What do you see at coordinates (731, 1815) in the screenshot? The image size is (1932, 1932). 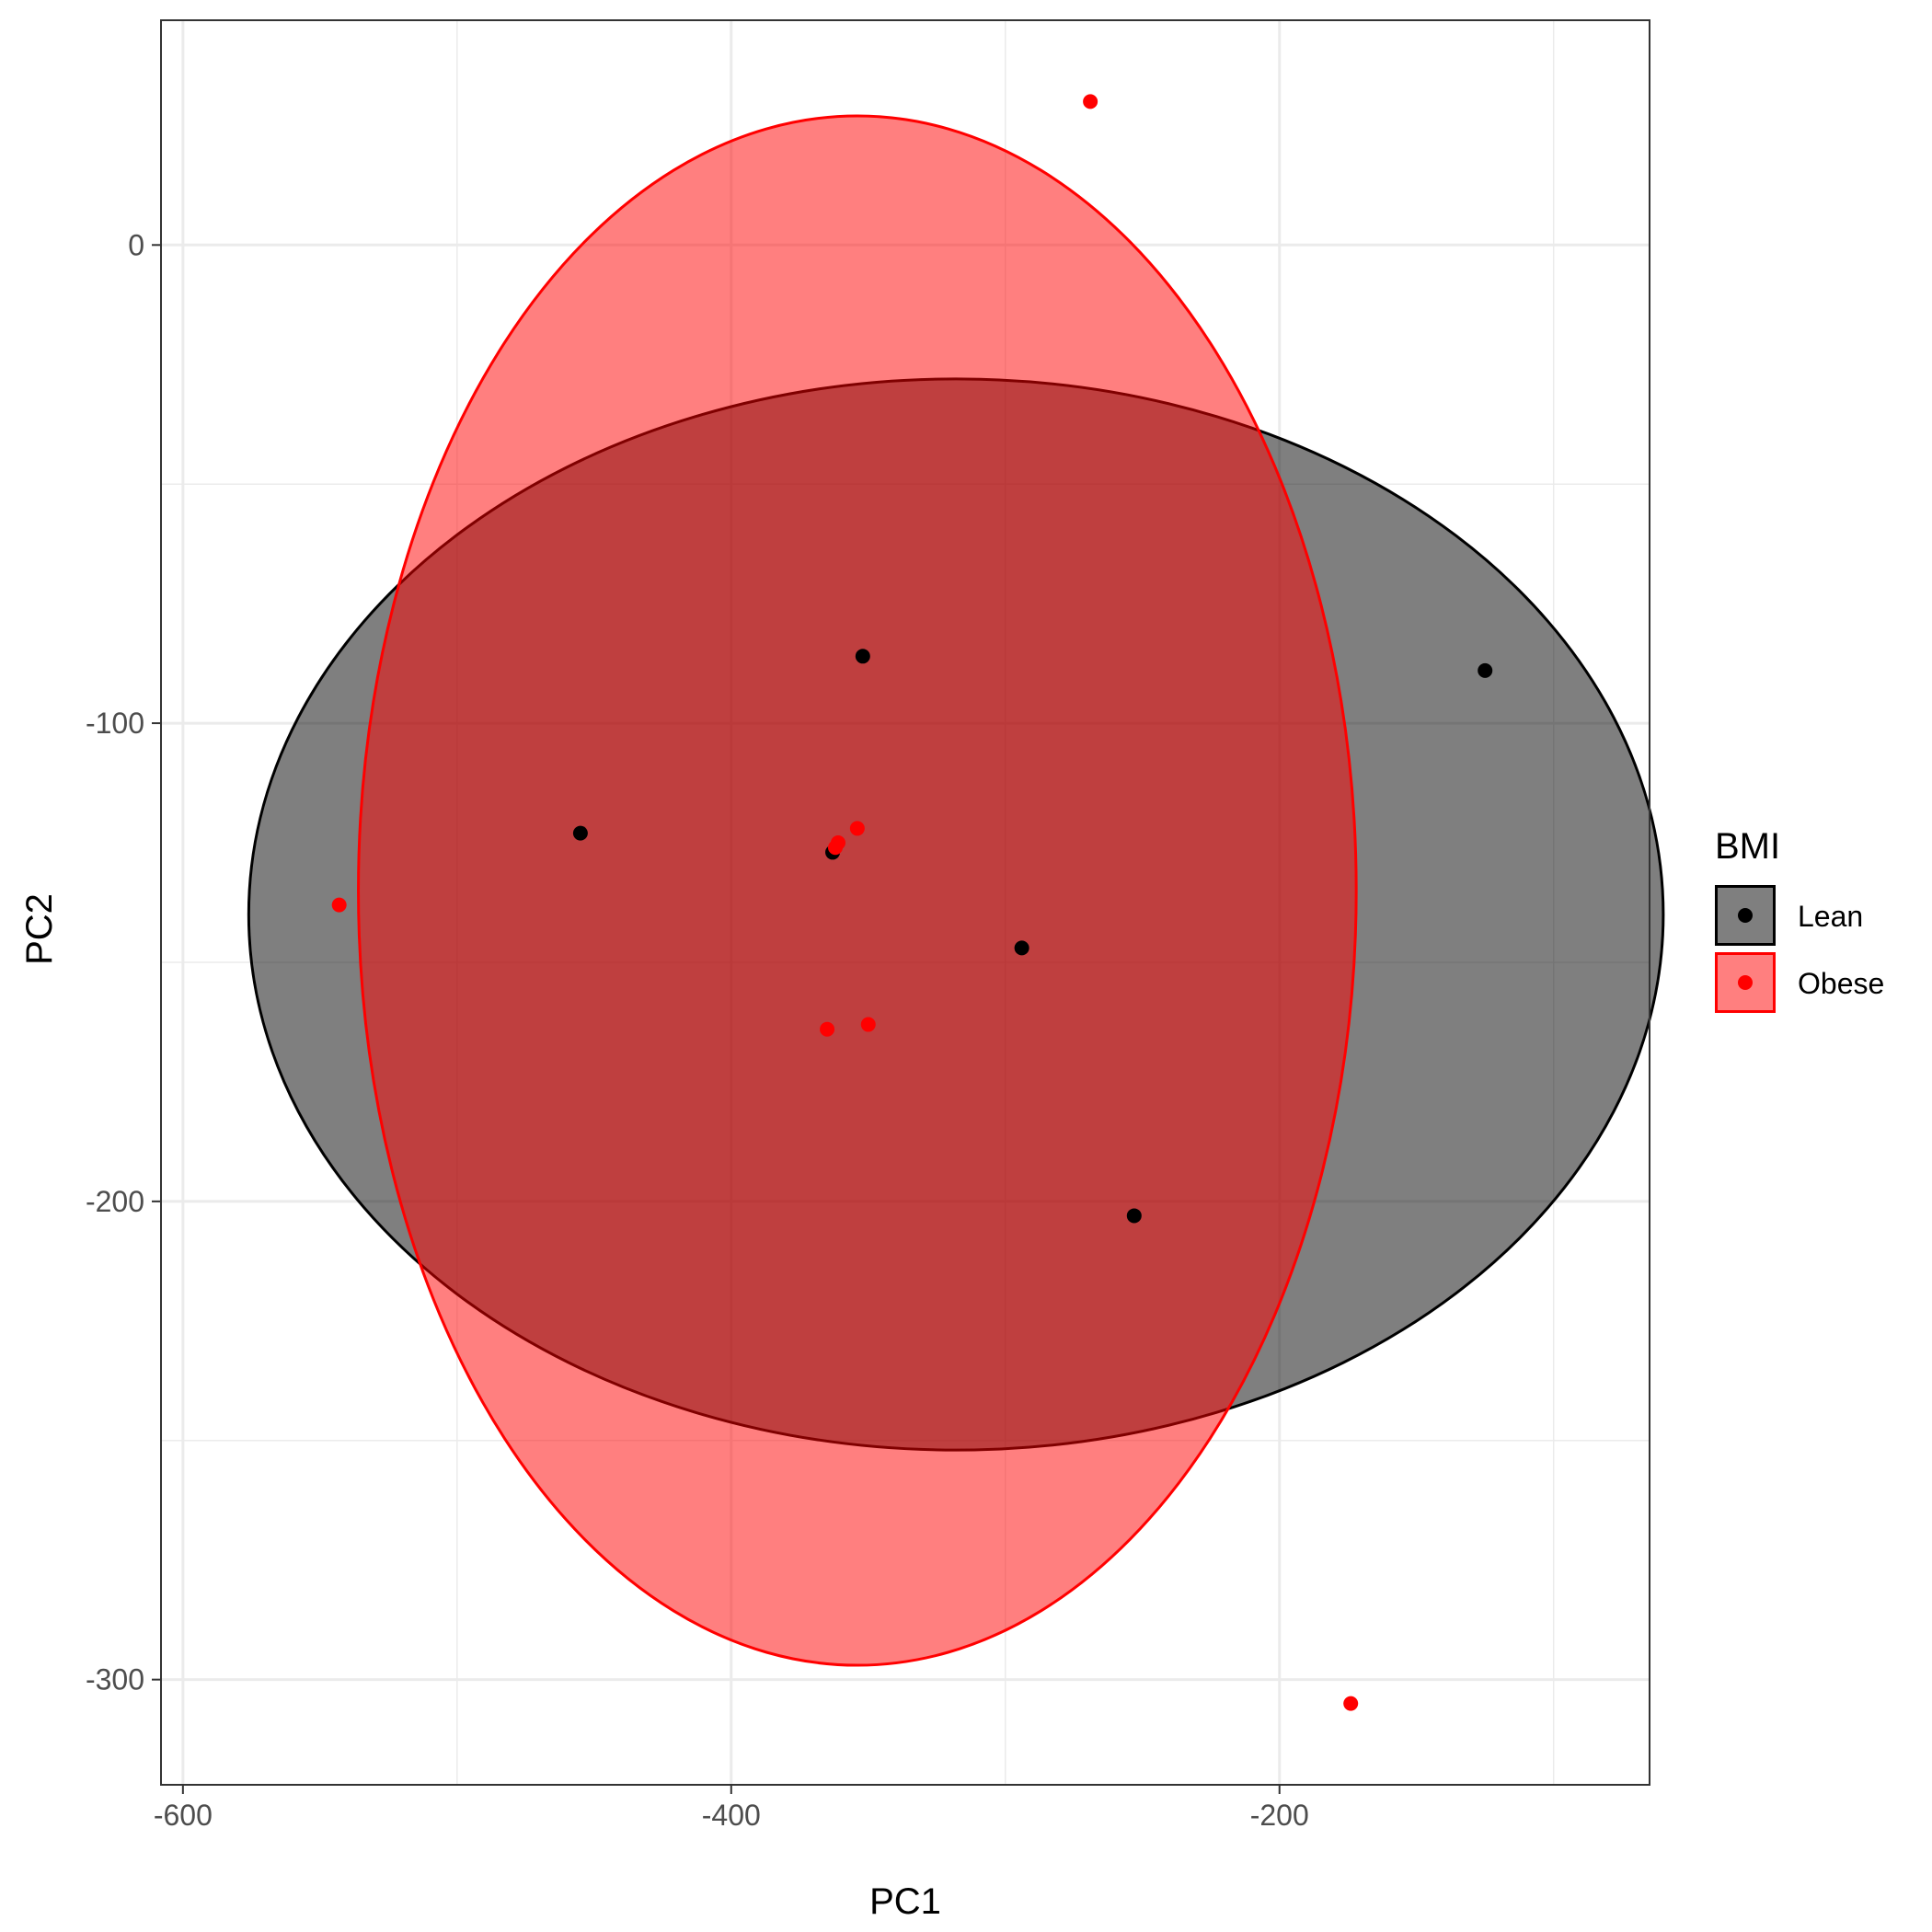 I see `x-tick-label: -400` at bounding box center [731, 1815].